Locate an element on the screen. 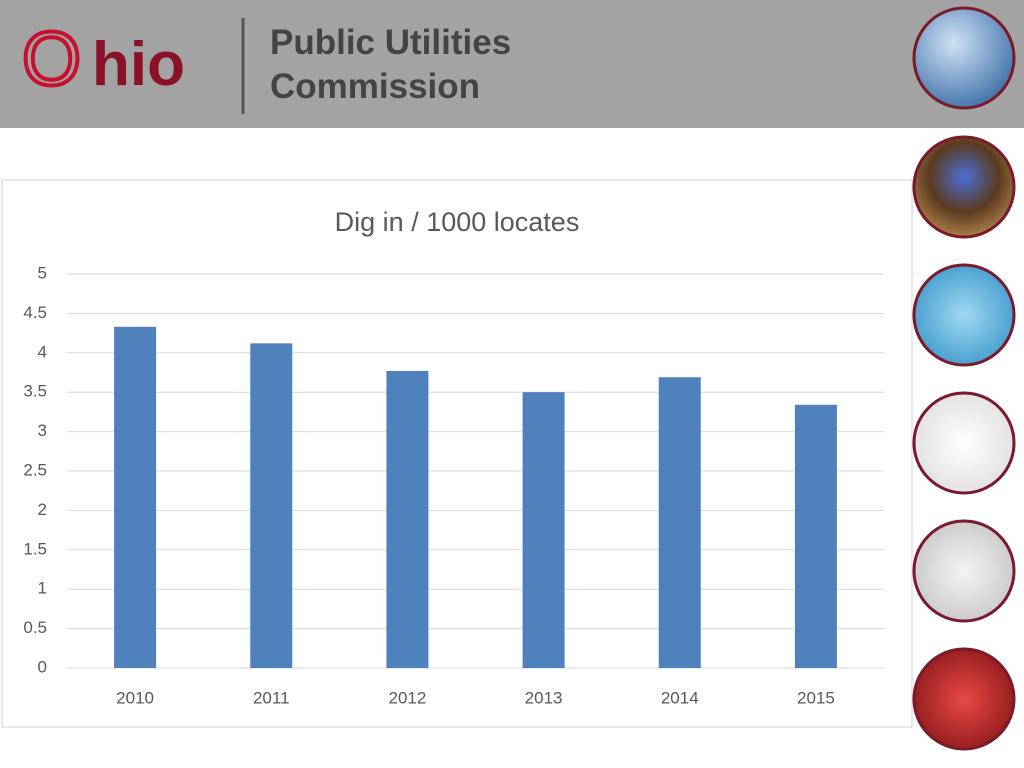 Image resolution: width=1024 pixels, height=768 pixels. x-tick-label: 2013 is located at coordinates (544, 697).